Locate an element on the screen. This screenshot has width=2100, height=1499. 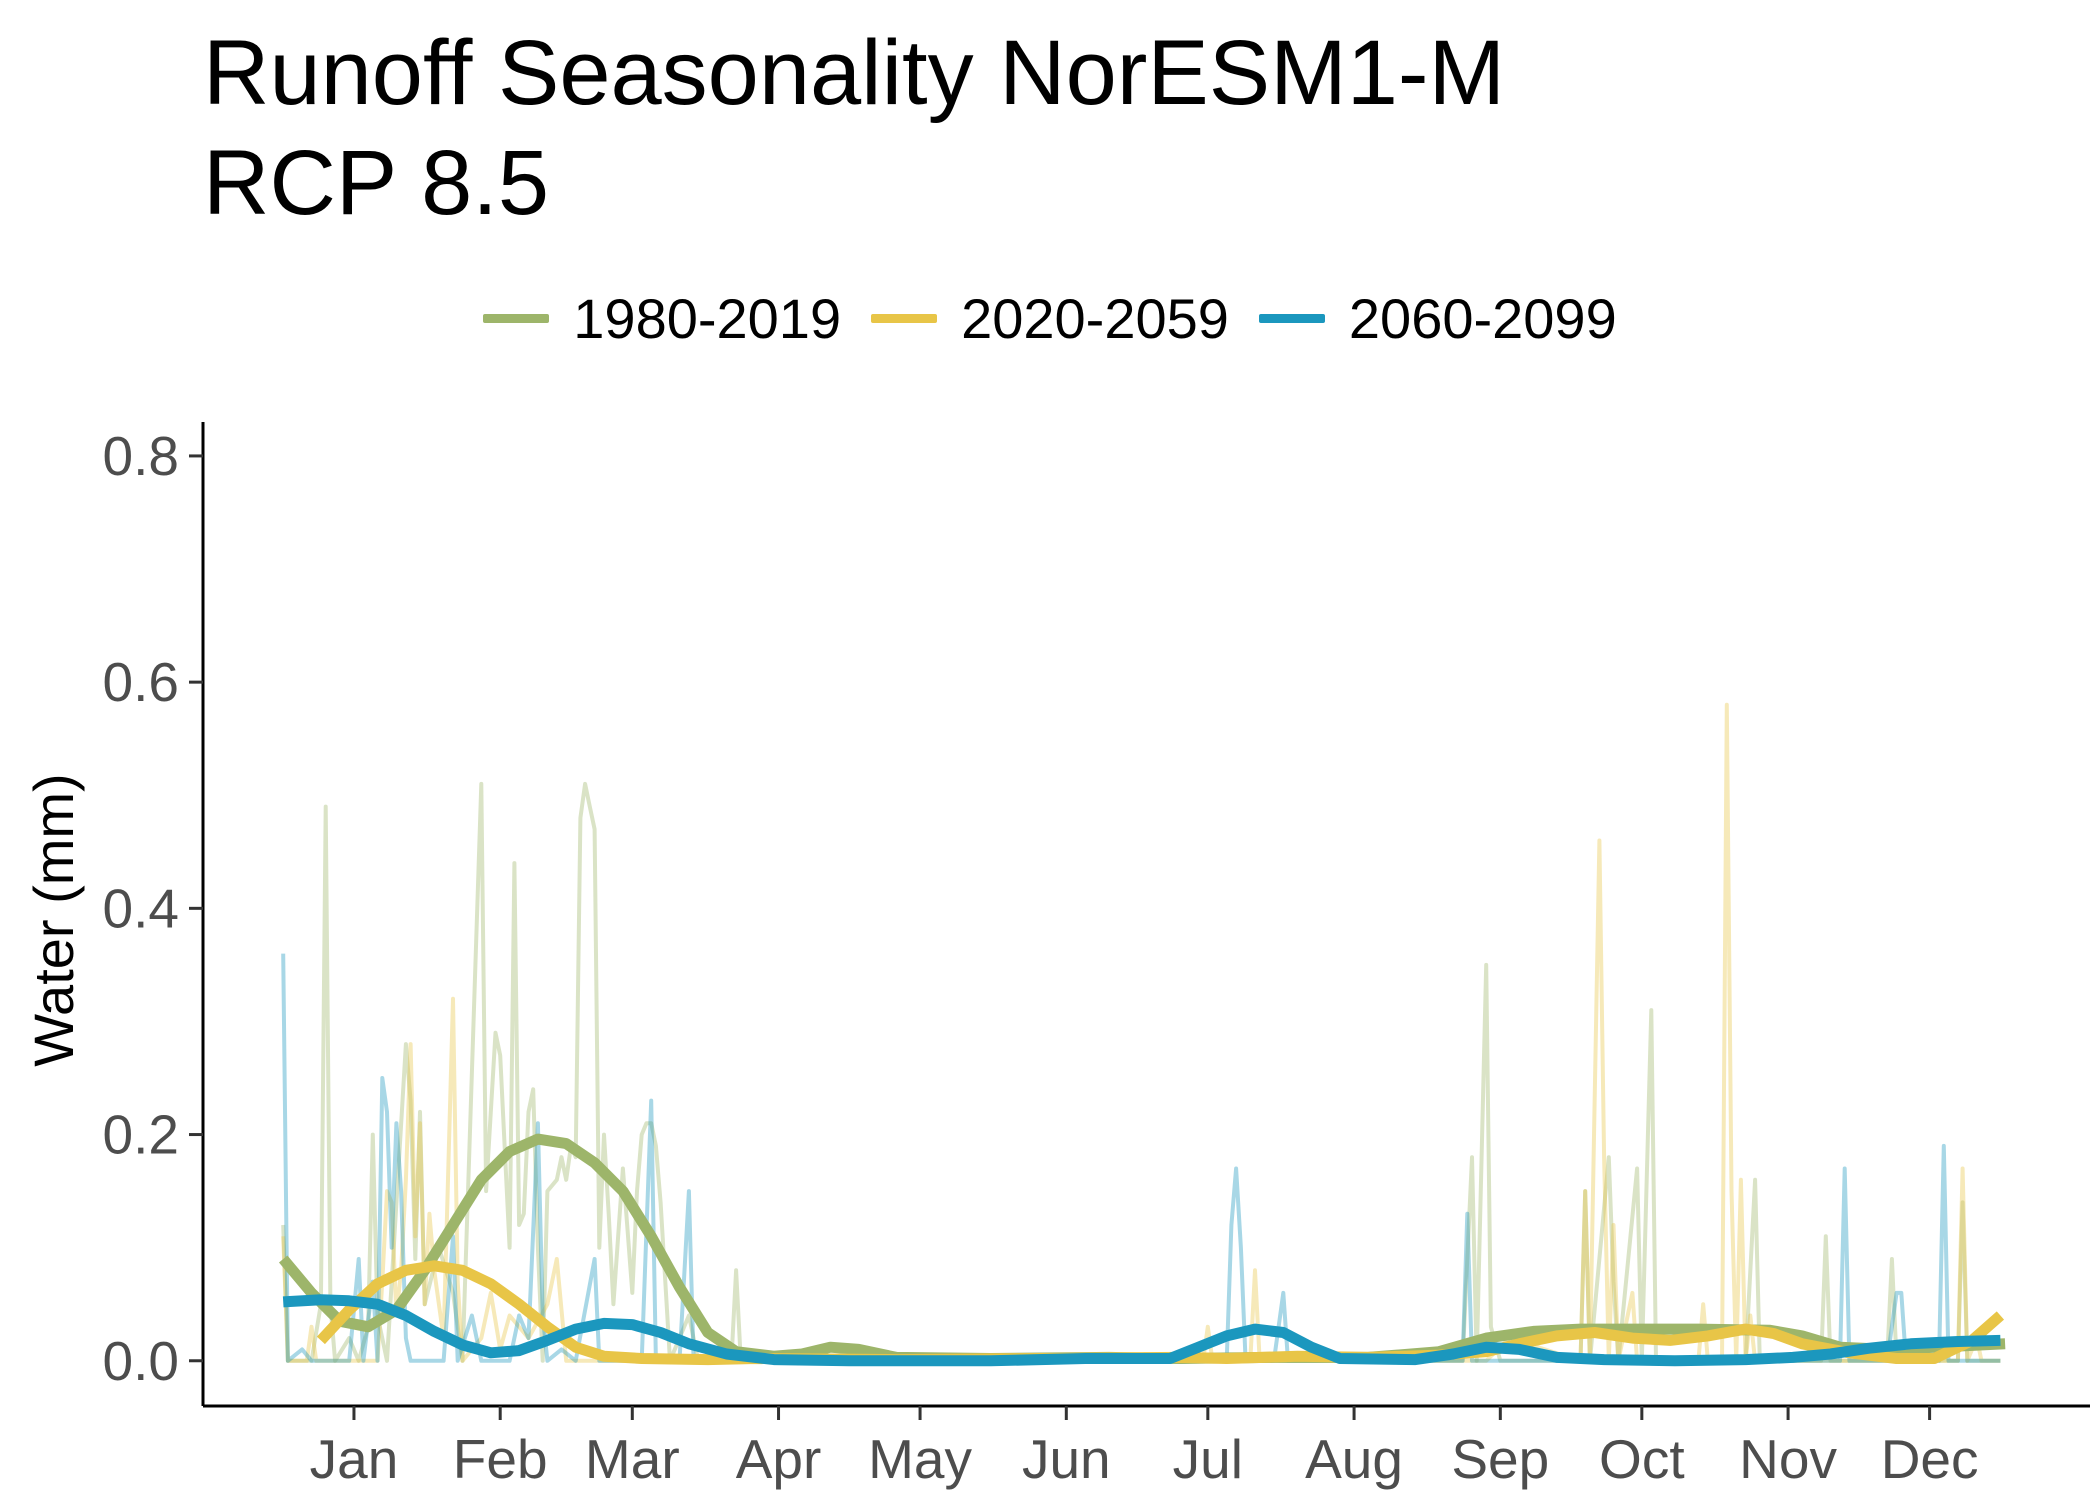
y-tick-label: 0.2 is located at coordinates (141, 1135).